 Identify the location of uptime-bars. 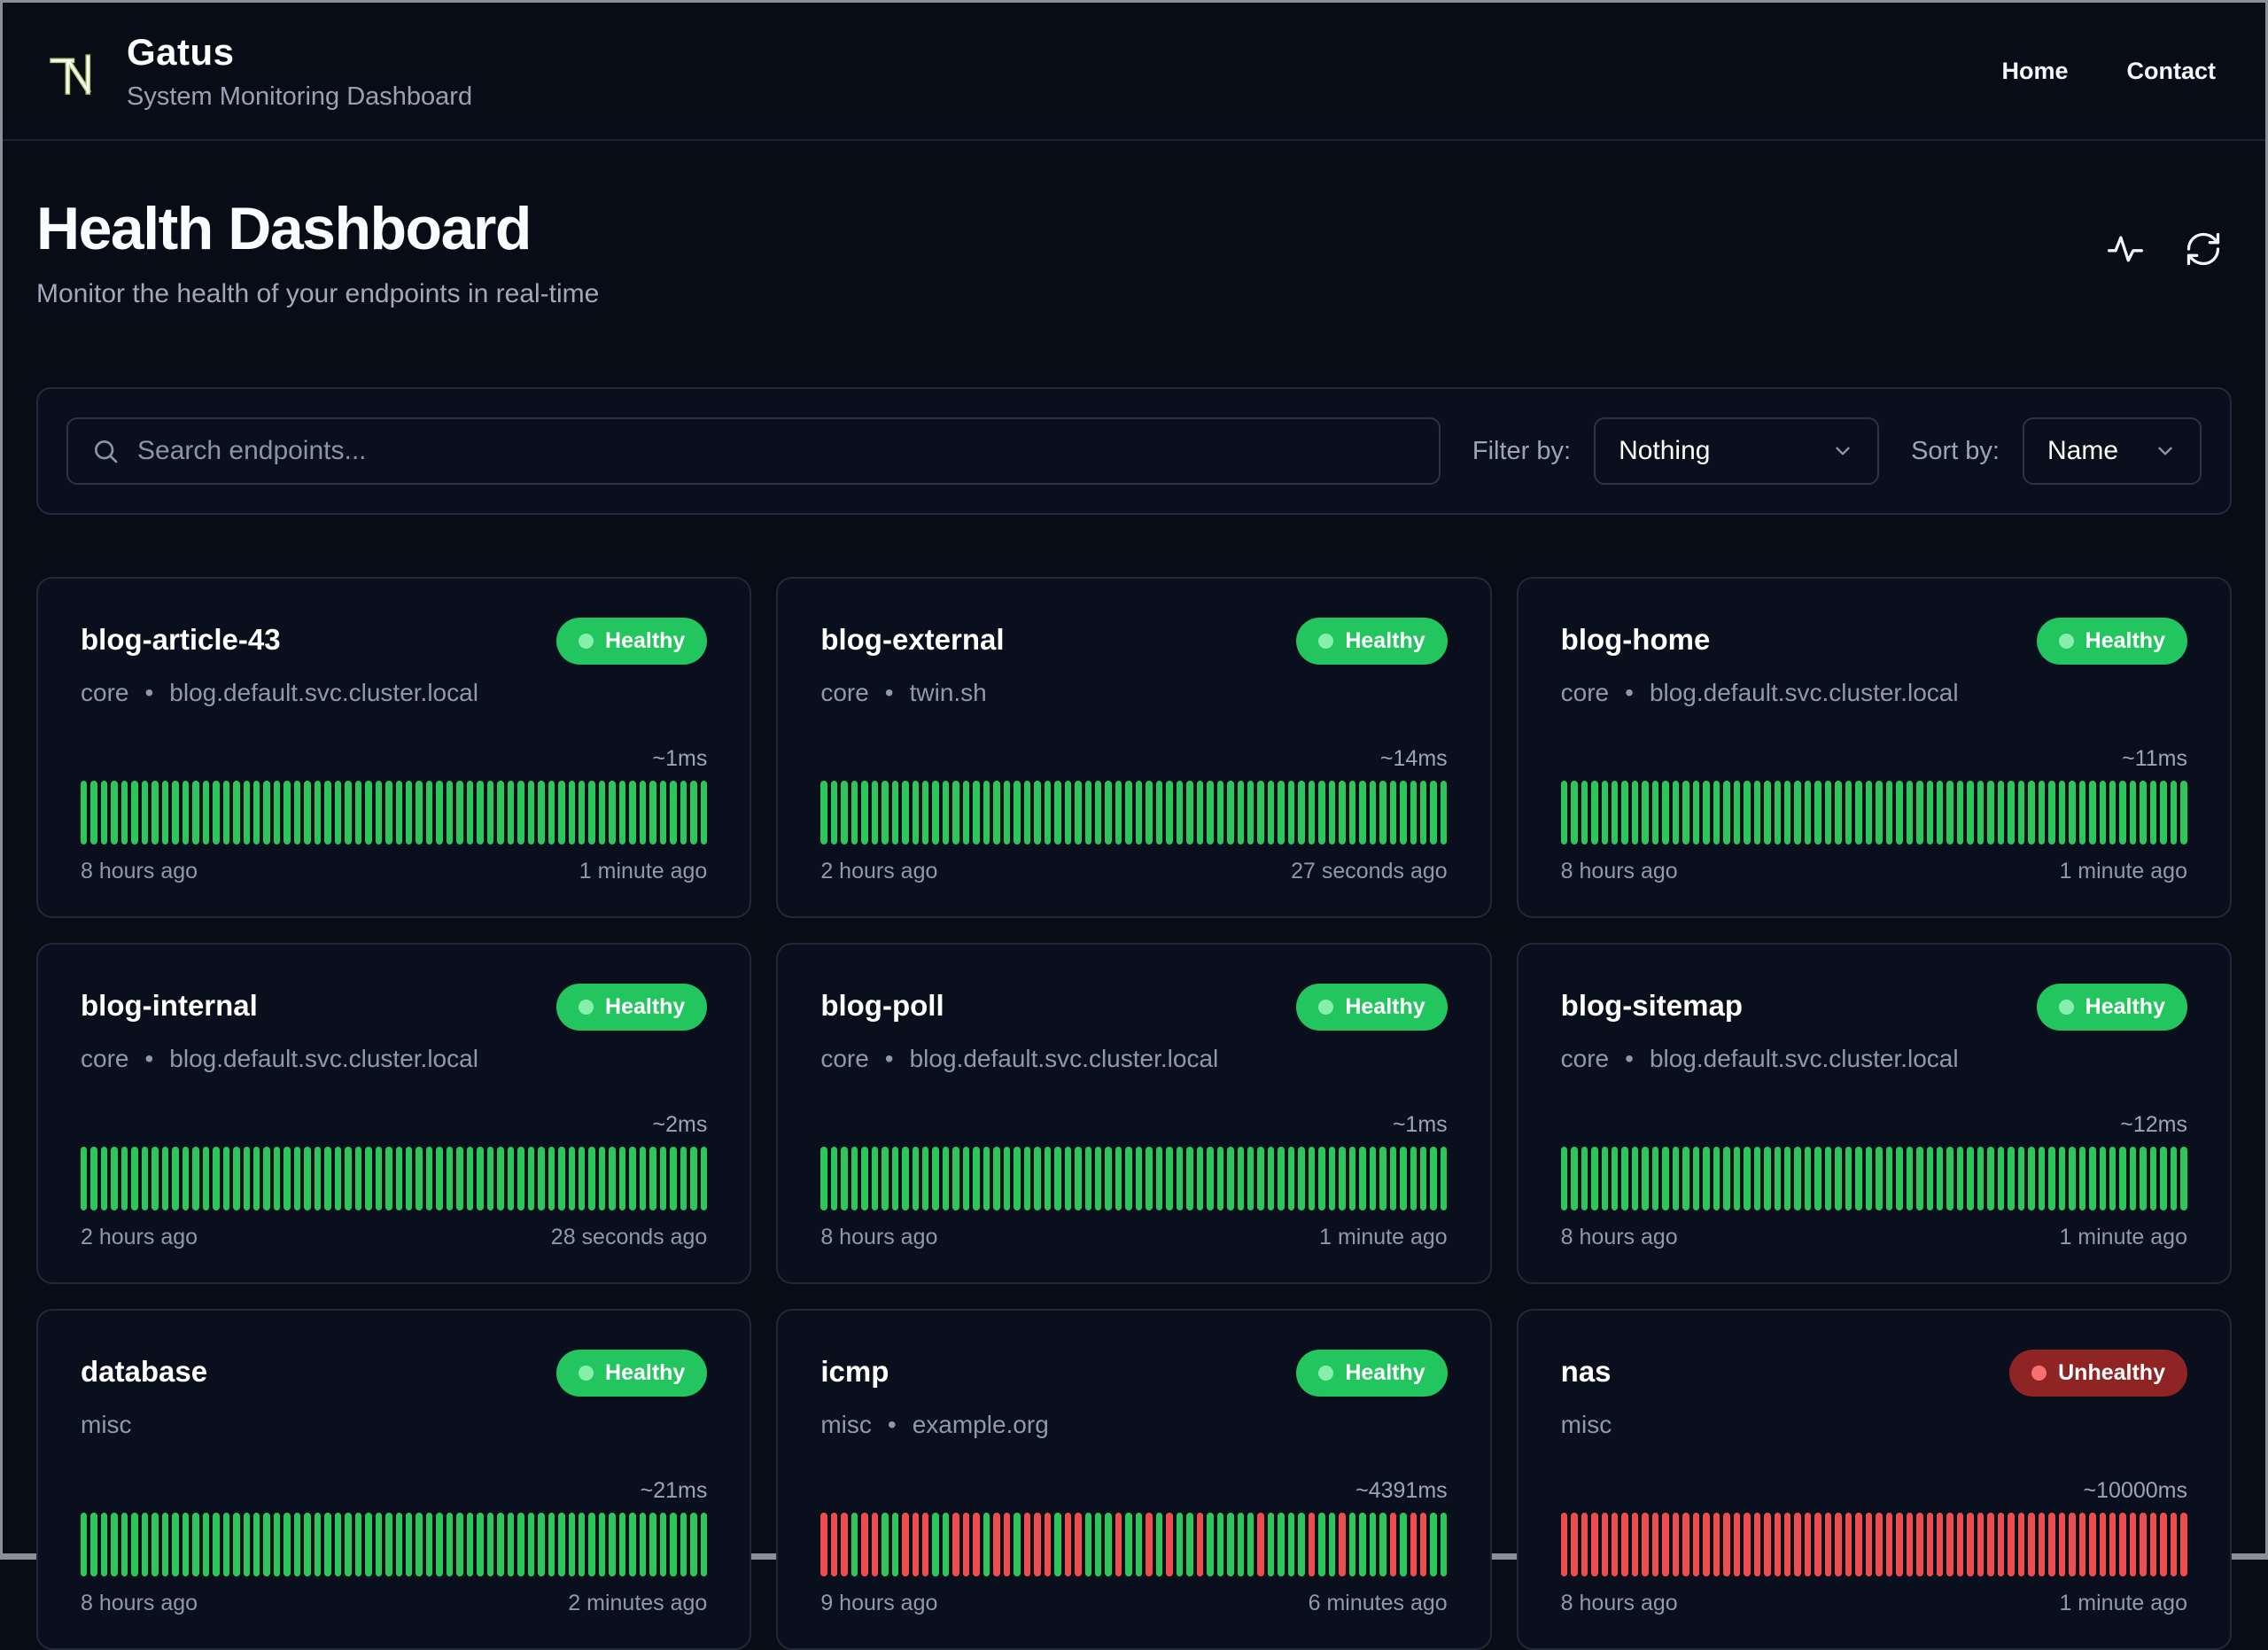
(394, 812).